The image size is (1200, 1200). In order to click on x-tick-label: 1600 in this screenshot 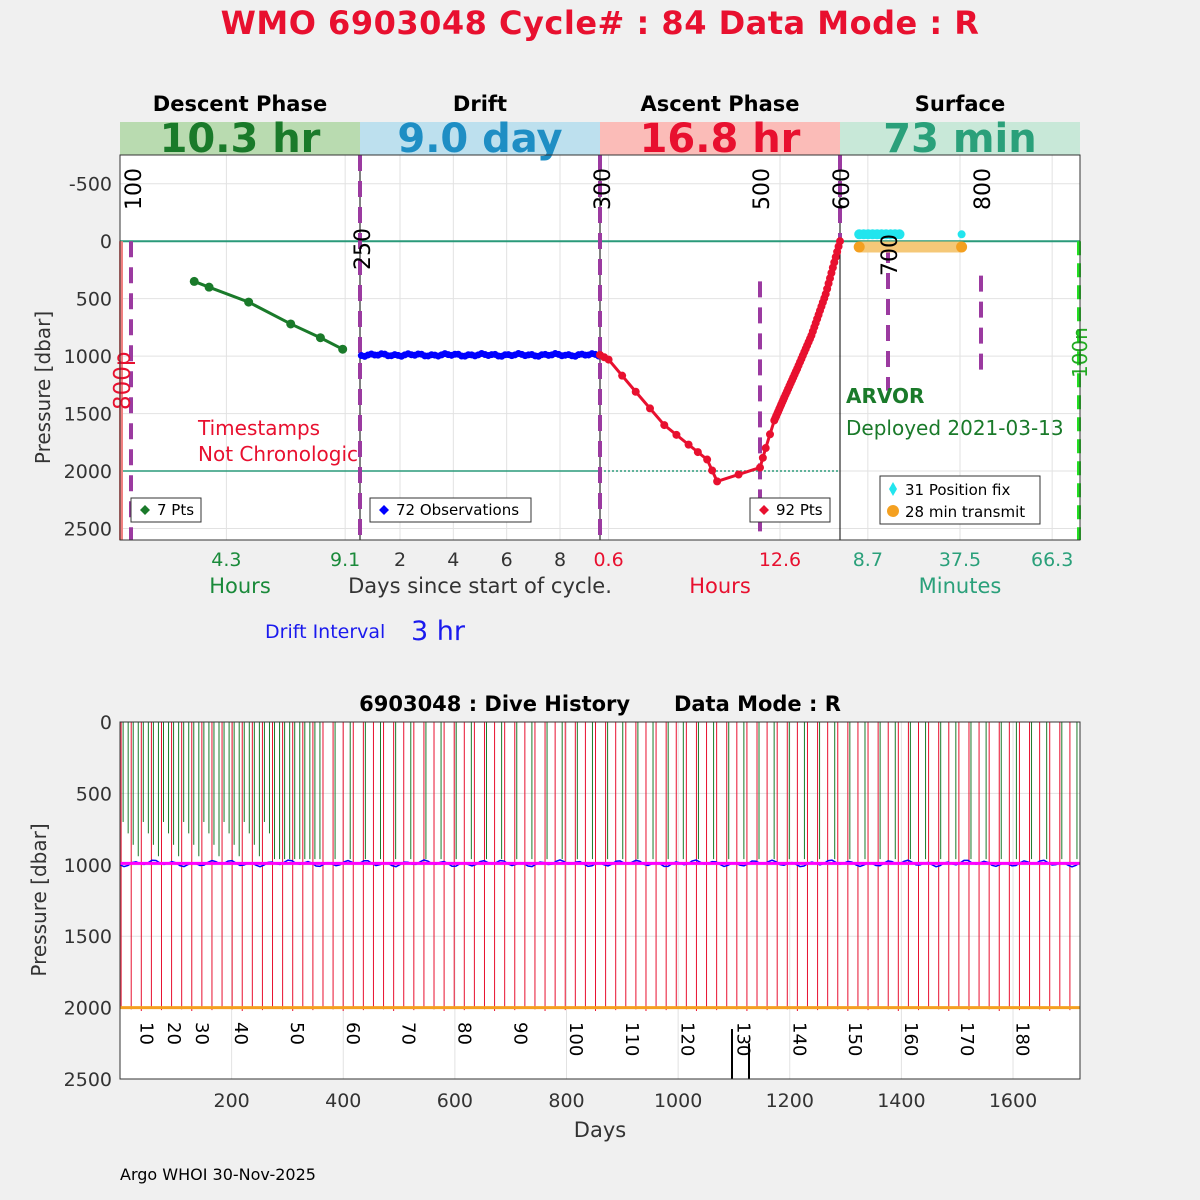, I will do `click(1013, 1101)`.